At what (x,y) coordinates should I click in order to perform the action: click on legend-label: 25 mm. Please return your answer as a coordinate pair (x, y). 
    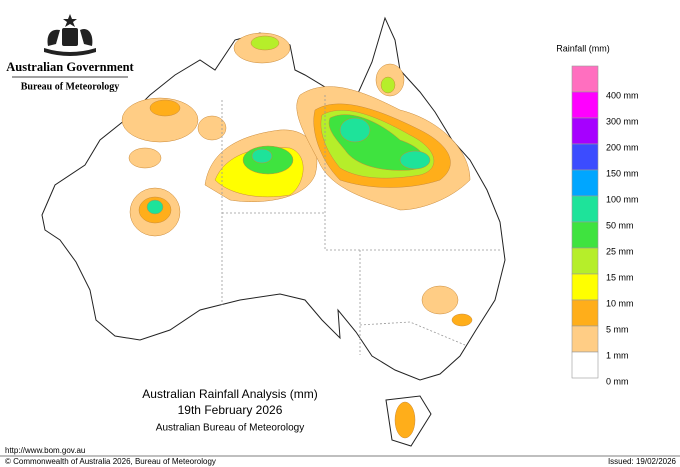
    Looking at the image, I should click on (620, 251).